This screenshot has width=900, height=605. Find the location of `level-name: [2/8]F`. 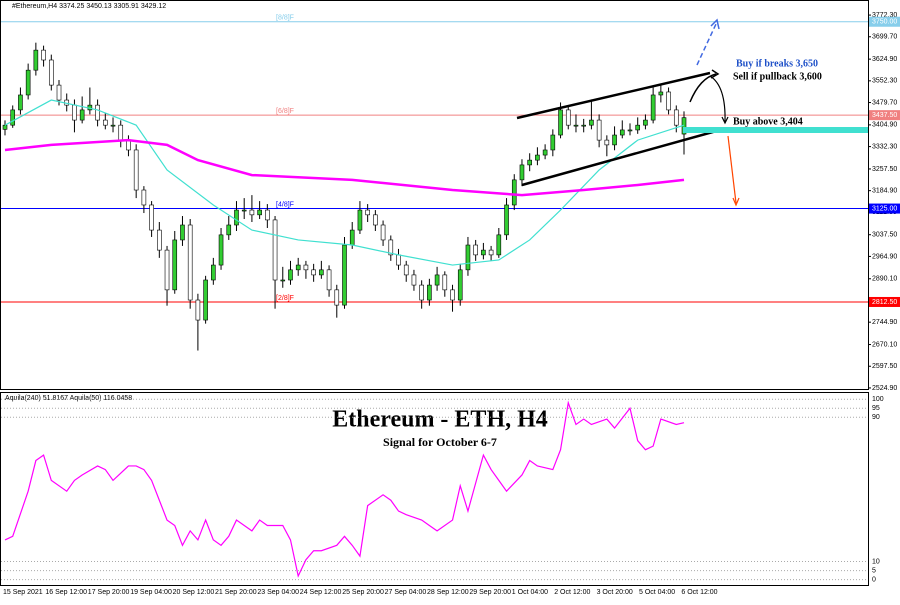

level-name: [2/8]F is located at coordinates (285, 298).